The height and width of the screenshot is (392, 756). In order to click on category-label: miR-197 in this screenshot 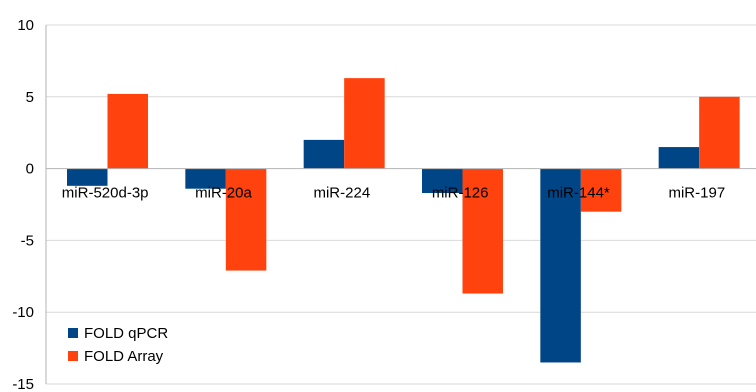, I will do `click(696, 193)`.